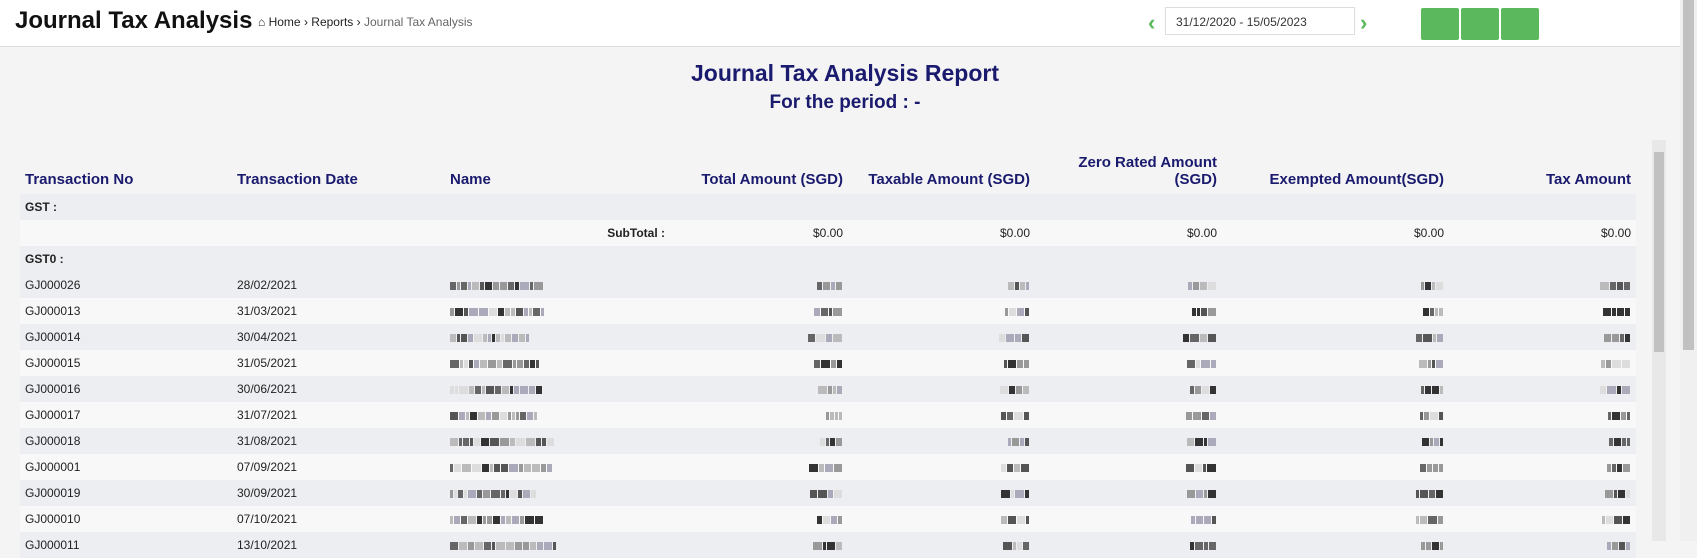  Describe the element at coordinates (845, 102) in the screenshot. I see `report-subtitle: For the period : -` at that location.